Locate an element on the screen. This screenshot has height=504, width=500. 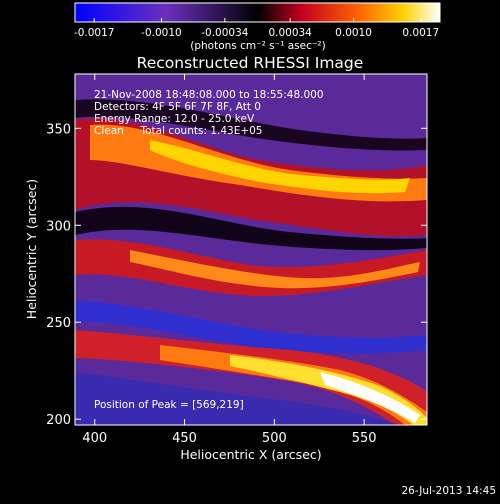
y-axis-label: Heliocentric Y (arcsec) is located at coordinates (31, 249).